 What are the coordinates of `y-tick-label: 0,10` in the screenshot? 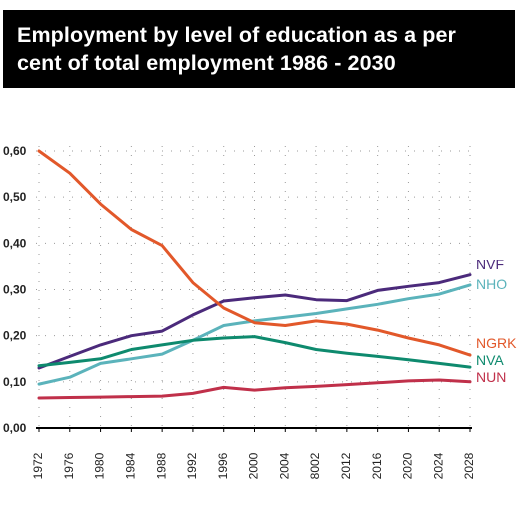 It's located at (15, 382).